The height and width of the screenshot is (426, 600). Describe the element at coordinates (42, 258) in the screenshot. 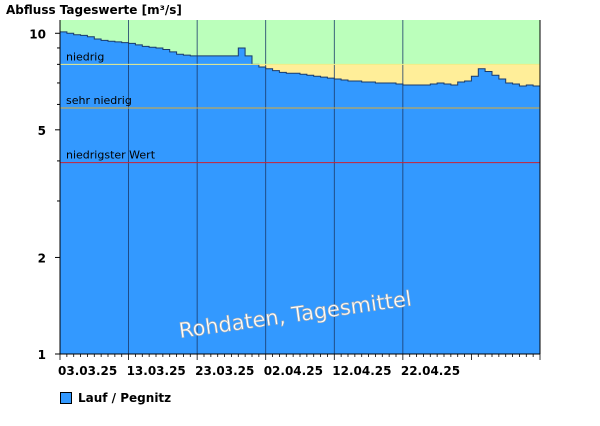

I see `y-tick-label-1: 2` at that location.